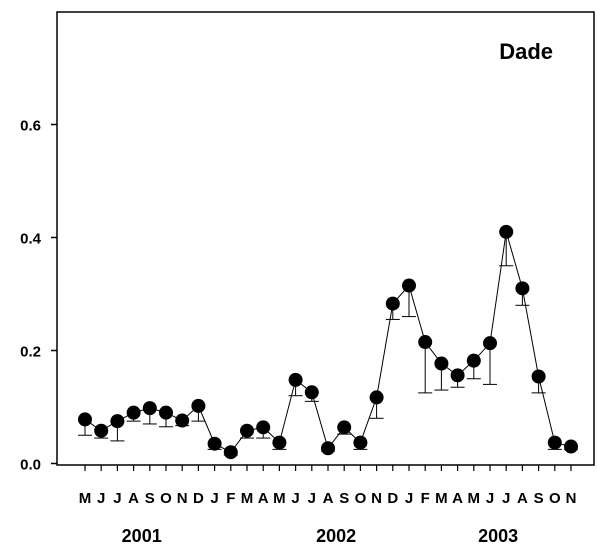 This screenshot has height=547, width=597. I want to click on y-axis: 0.0 0.2 0.4 0.6, so click(38, 296).